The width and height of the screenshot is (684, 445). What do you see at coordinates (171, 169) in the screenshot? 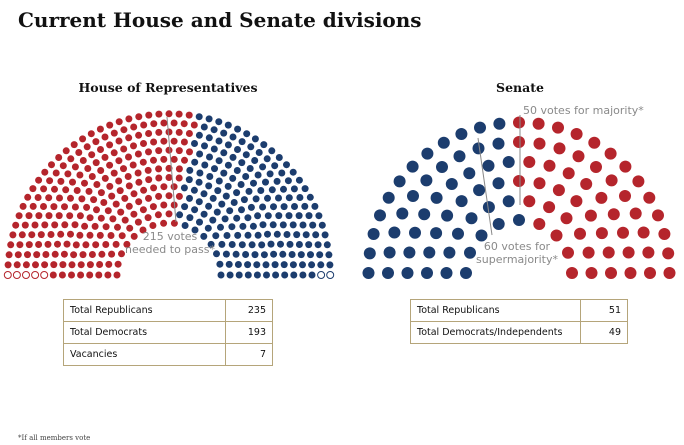
I see `house-pass-line` at bounding box center [171, 169].